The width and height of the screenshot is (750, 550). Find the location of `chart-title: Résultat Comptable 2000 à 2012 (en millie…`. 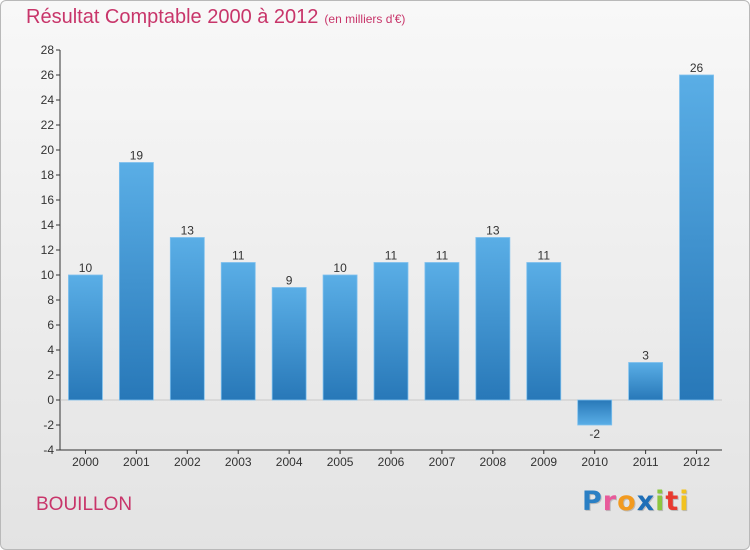

chart-title: Résultat Comptable 2000 à 2012 (en millie… is located at coordinates (215, 17).